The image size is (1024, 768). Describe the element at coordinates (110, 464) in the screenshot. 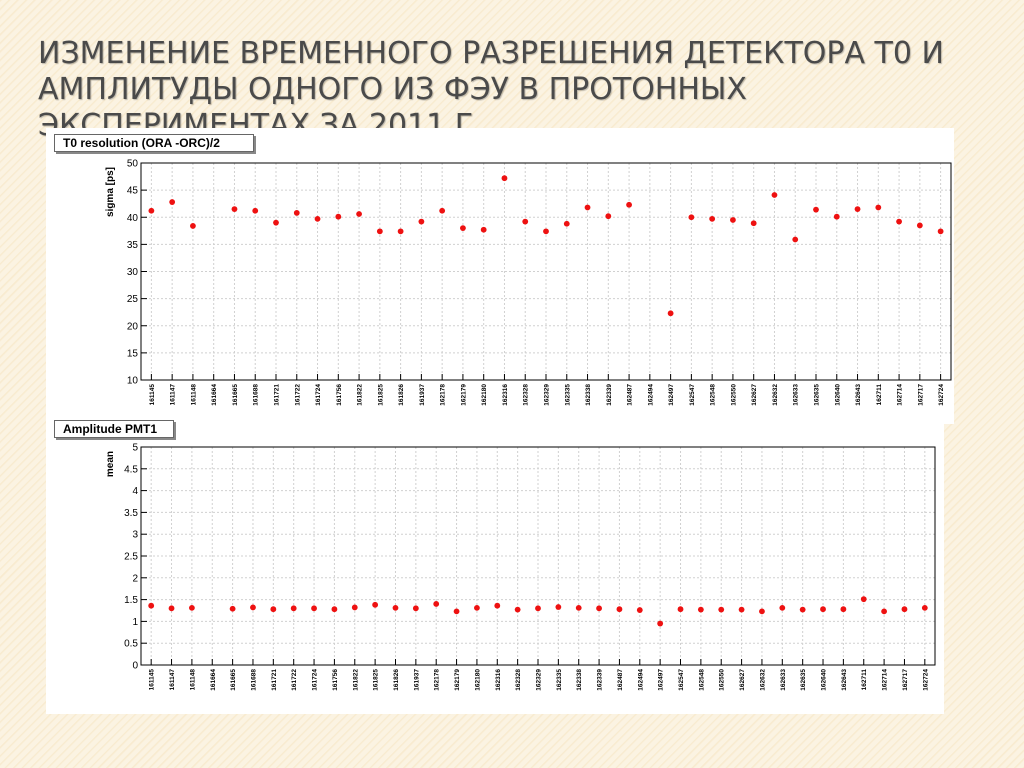

I see `y-axis-label: mean` at that location.